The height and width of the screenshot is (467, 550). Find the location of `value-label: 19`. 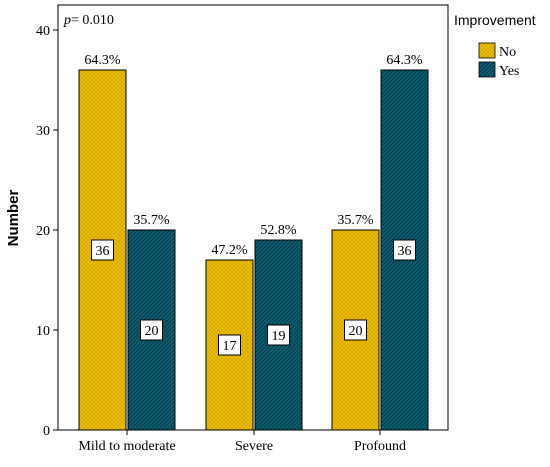

value-label: 19 is located at coordinates (279, 336).